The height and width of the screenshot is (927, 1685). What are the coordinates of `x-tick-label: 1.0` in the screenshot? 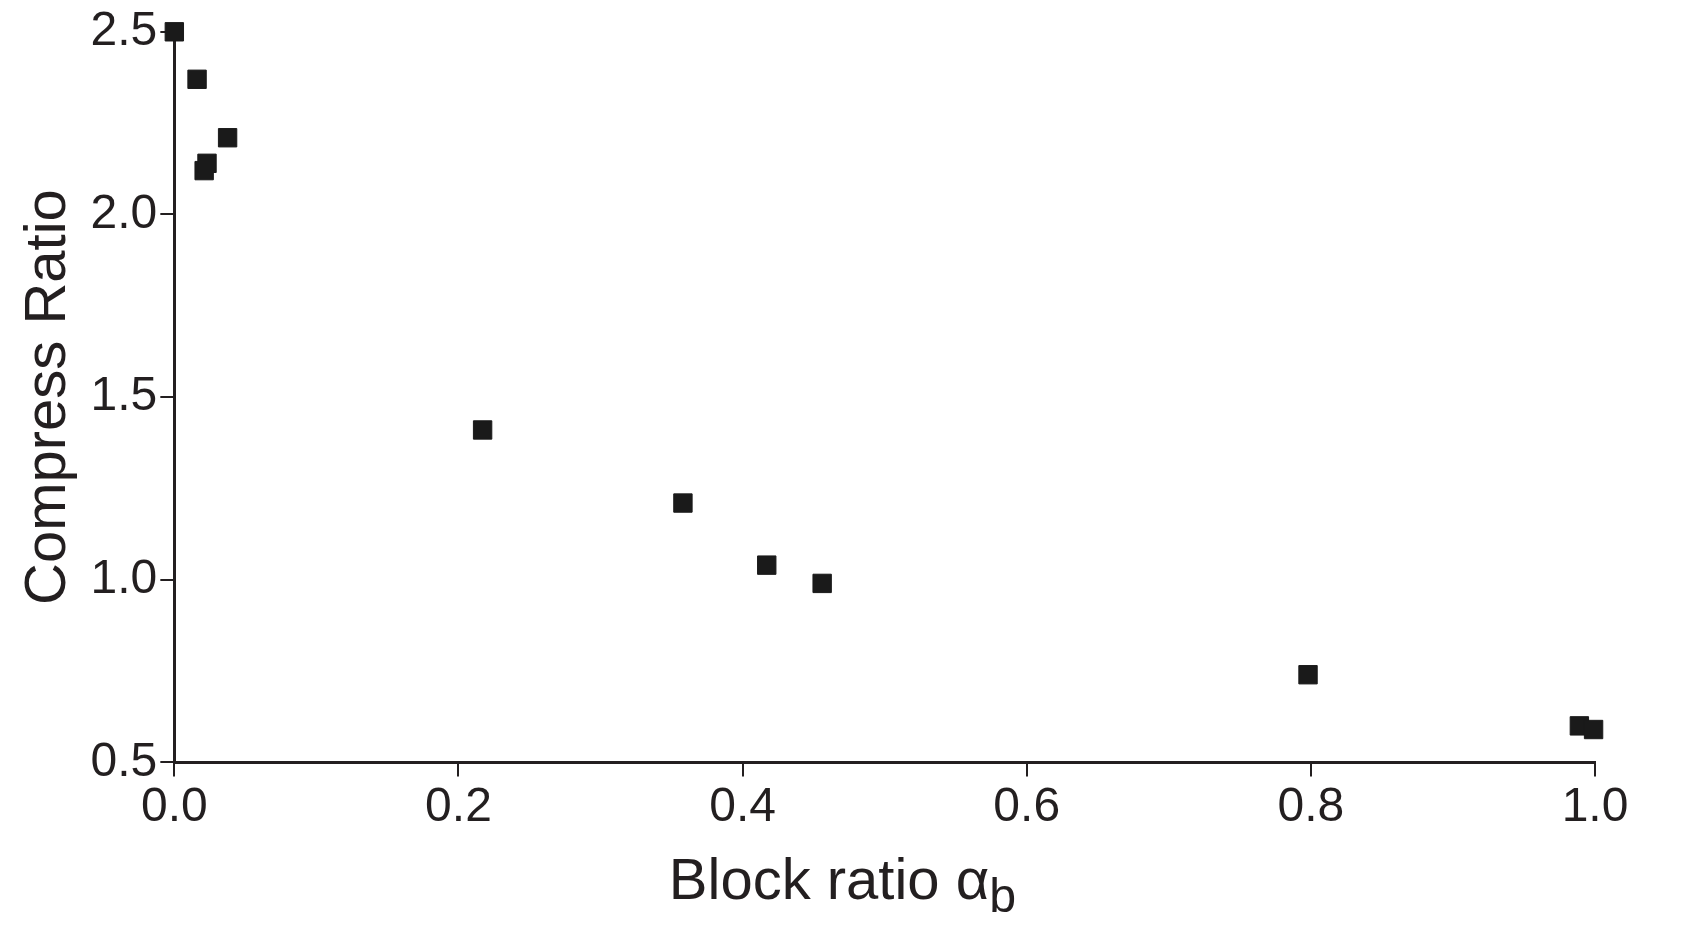 It's located at (1595, 805).